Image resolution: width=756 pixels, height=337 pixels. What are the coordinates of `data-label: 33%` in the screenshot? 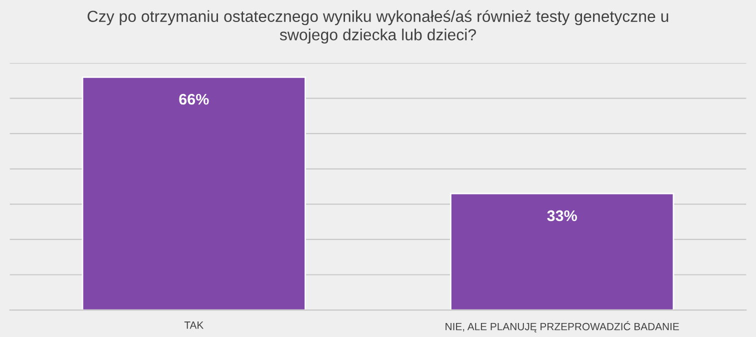 It's located at (562, 216).